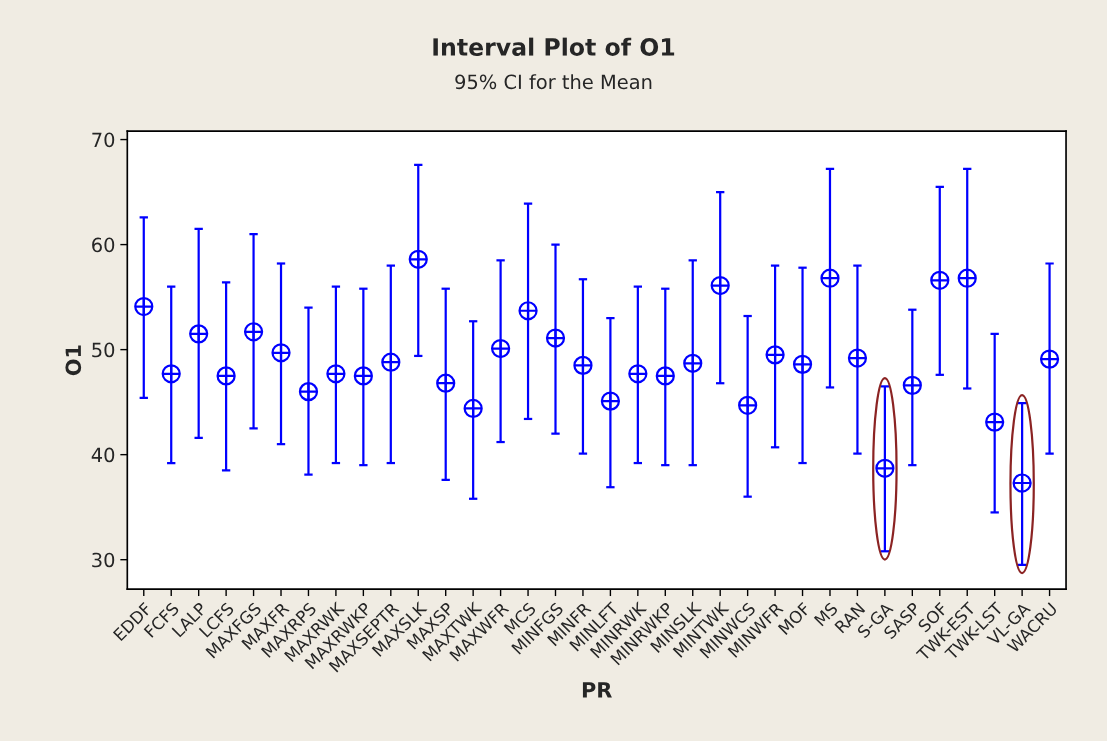 The width and height of the screenshot is (1107, 741). Describe the element at coordinates (597, 690) in the screenshot. I see `x-axis-title: PR` at that location.